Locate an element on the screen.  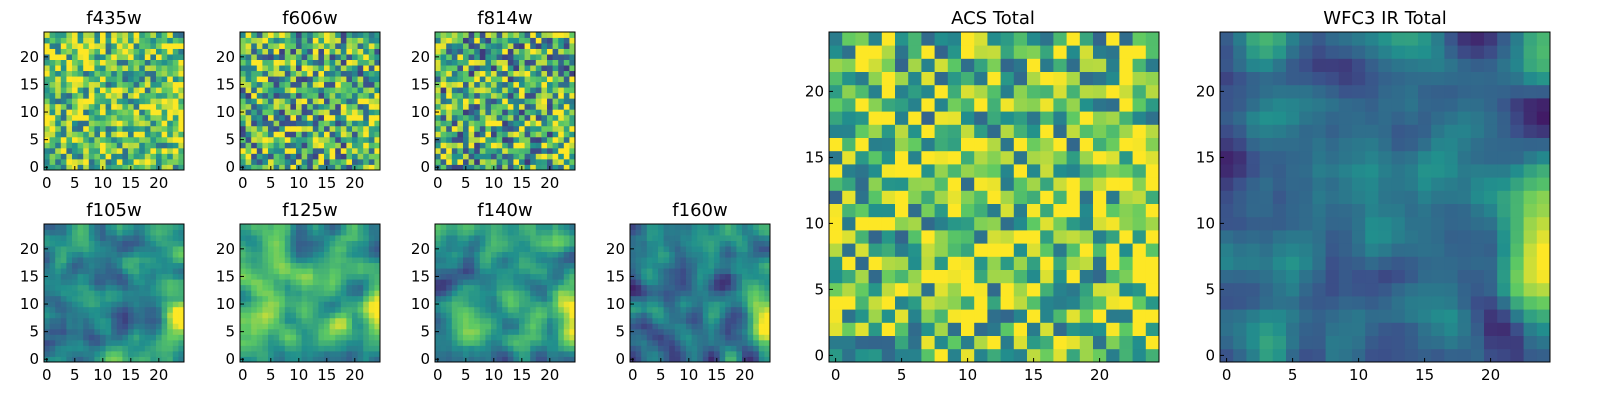
panel-title: ACS Total is located at coordinates (993, 18).